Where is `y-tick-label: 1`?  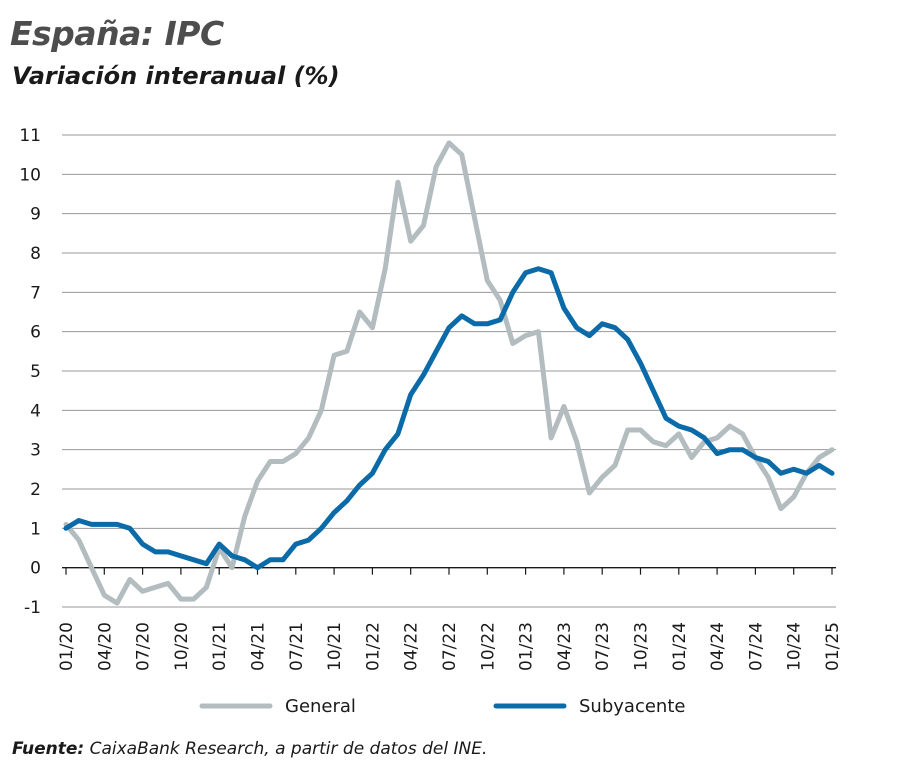 y-tick-label: 1 is located at coordinates (35, 529).